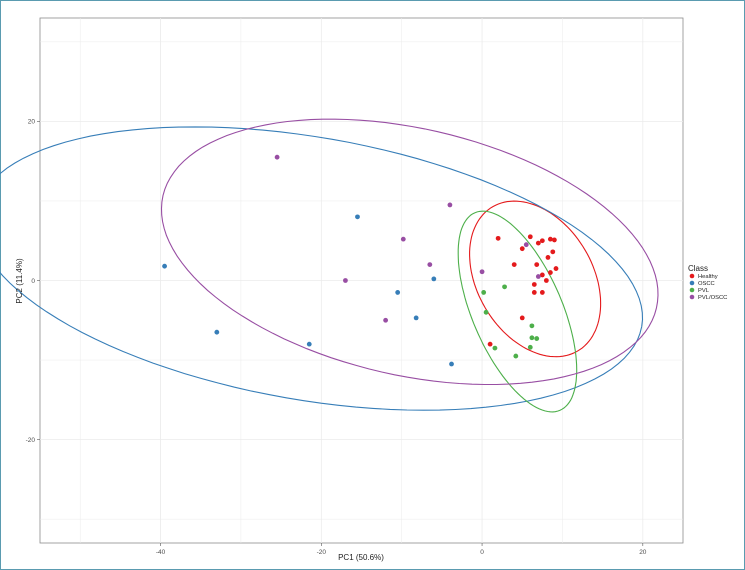 The height and width of the screenshot is (570, 745). Describe the element at coordinates (361, 557) in the screenshot. I see `x-axis-label: PC1 (50.6%)` at that location.